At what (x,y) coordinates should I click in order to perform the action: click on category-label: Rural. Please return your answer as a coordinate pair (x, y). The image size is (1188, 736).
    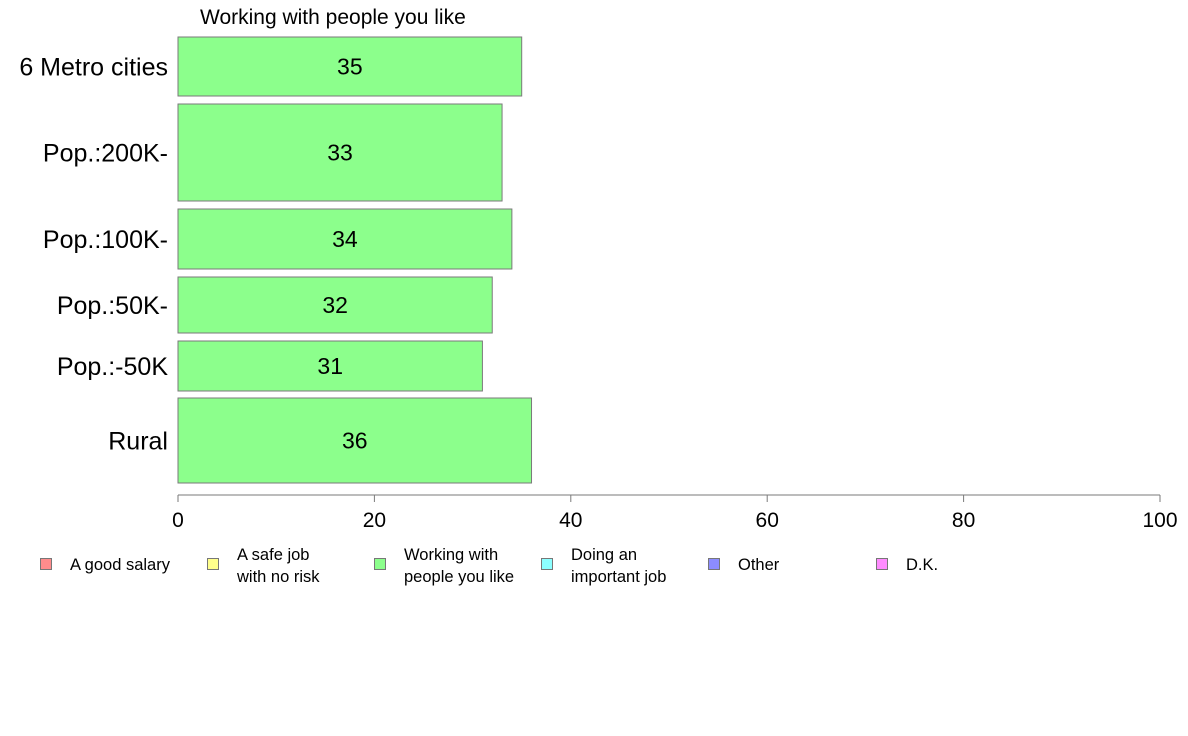
    Looking at the image, I should click on (138, 442).